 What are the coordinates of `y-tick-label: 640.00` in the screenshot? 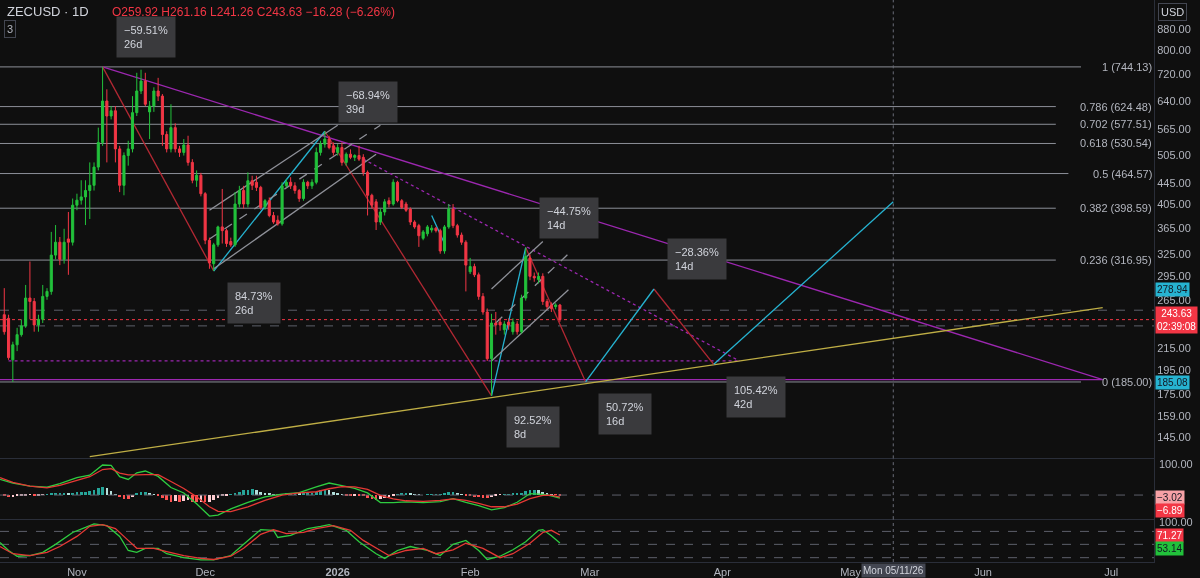 It's located at (1174, 100).